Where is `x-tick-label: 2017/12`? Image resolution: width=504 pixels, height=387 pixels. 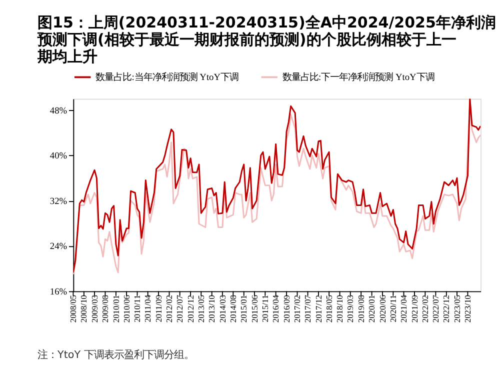
x-tick-label: 2017/12 is located at coordinates (318, 308).